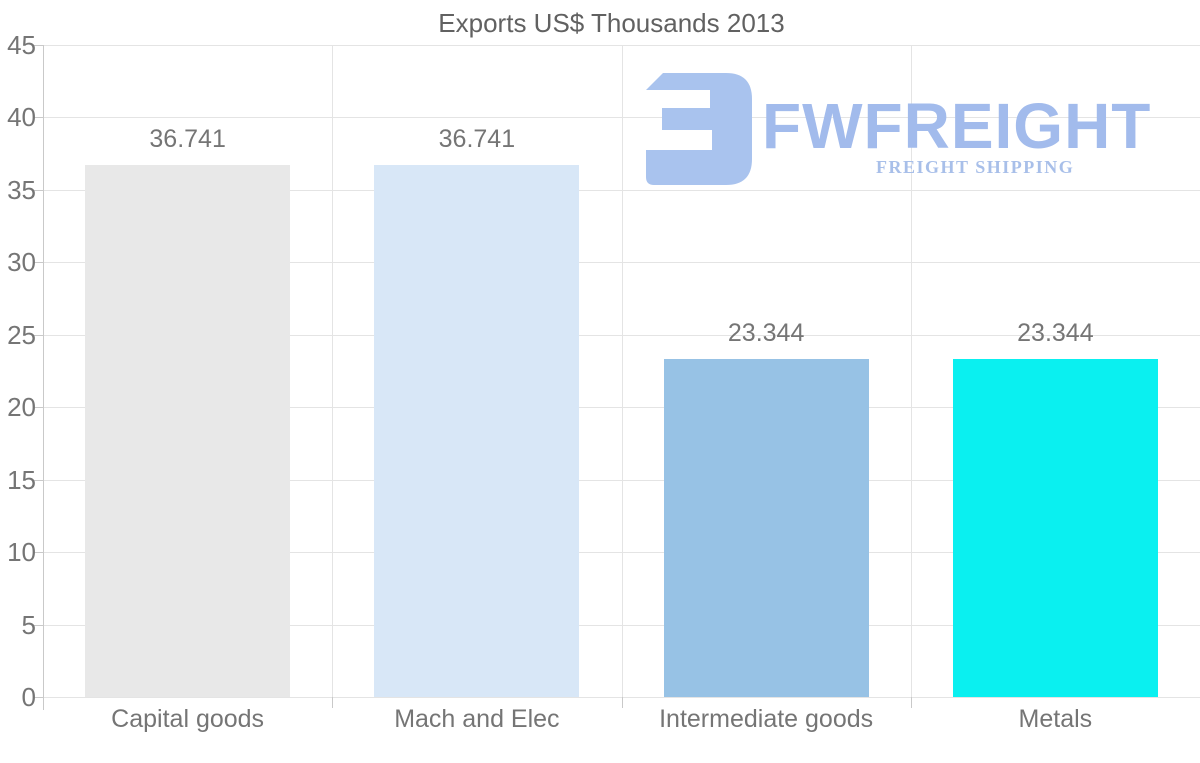  I want to click on x-axis-label: Metals, so click(1055, 719).